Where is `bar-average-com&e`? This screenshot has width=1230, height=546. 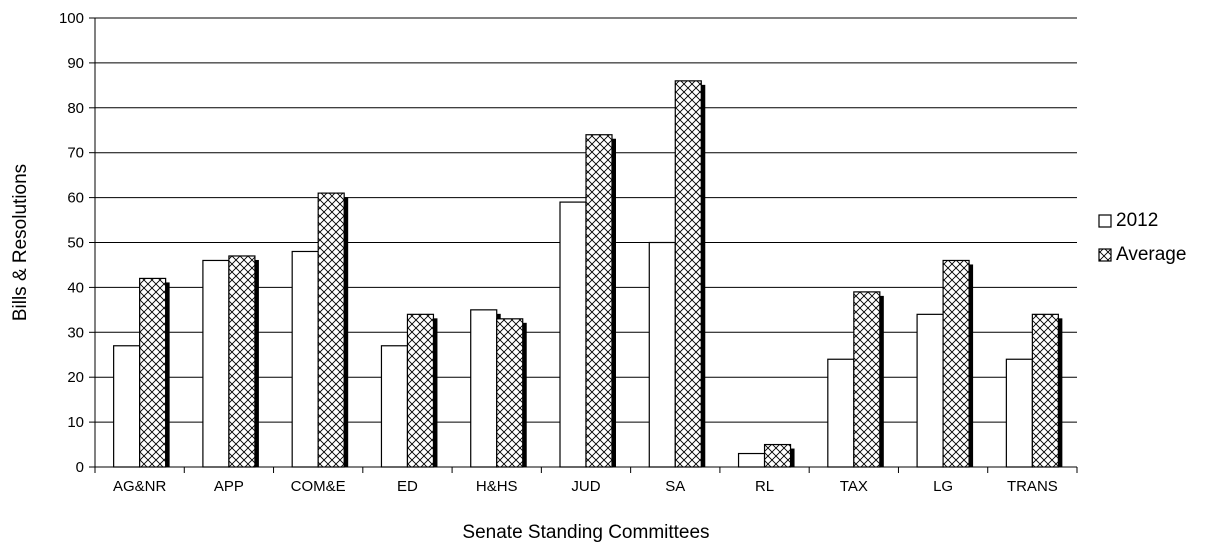 bar-average-com&e is located at coordinates (331, 330).